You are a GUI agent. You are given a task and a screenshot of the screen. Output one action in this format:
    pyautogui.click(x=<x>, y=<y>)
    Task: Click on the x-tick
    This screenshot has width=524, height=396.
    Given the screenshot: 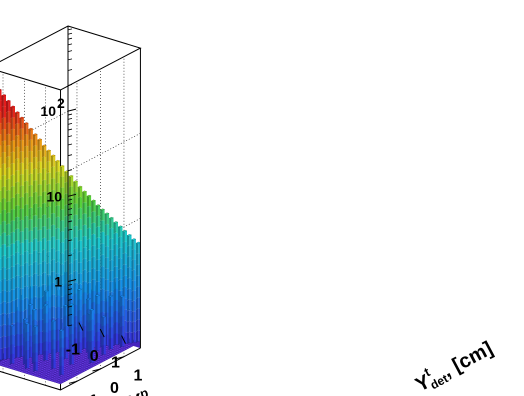 What is the action you would take?
    pyautogui.click(x=102, y=333)
    